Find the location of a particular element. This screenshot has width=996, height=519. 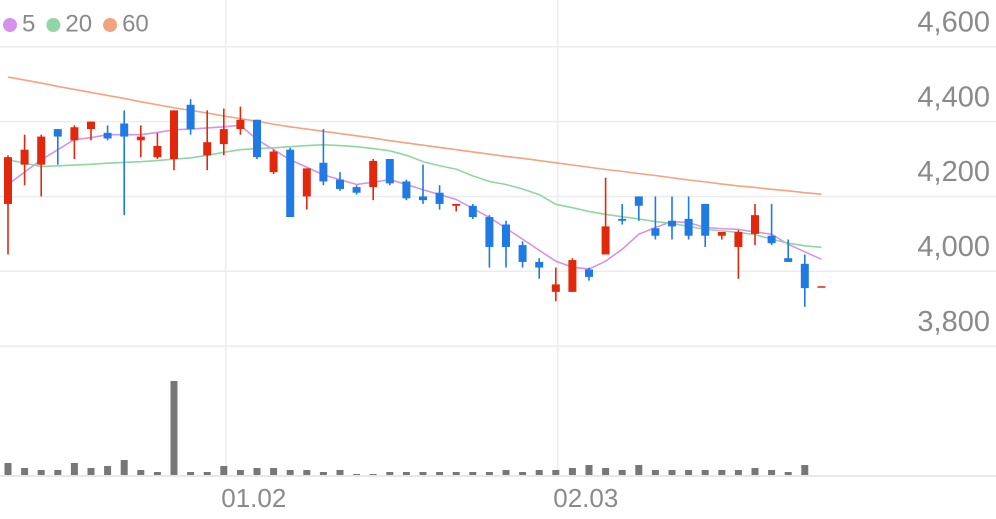

y-tick-label: 3,800 is located at coordinates (953, 322).